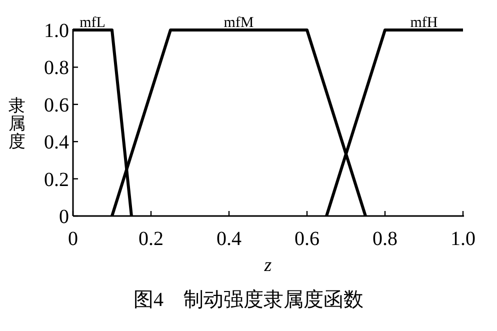 The width and height of the screenshot is (497, 331). Describe the element at coordinates (229, 239) in the screenshot. I see `x-tick-label: 0.4` at that location.